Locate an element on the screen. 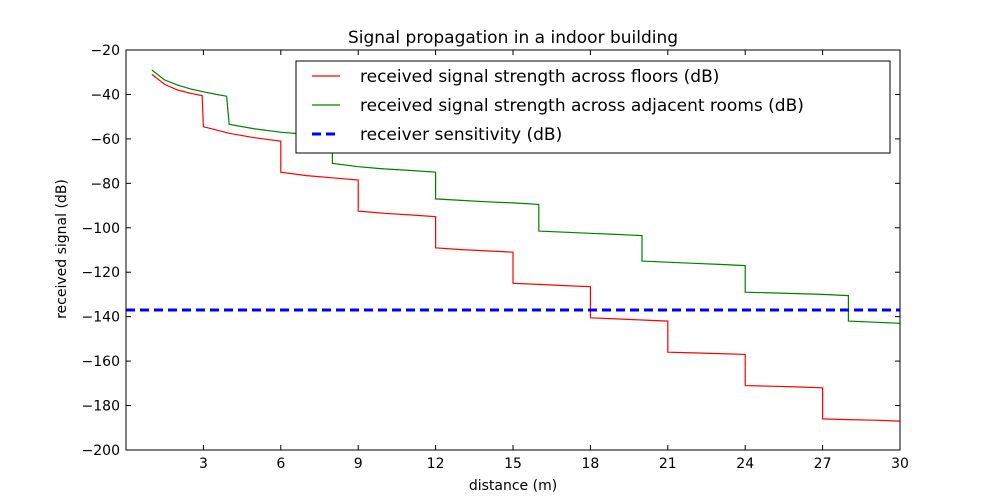 The width and height of the screenshot is (1000, 500). x-tick-label: 6 is located at coordinates (280, 464).